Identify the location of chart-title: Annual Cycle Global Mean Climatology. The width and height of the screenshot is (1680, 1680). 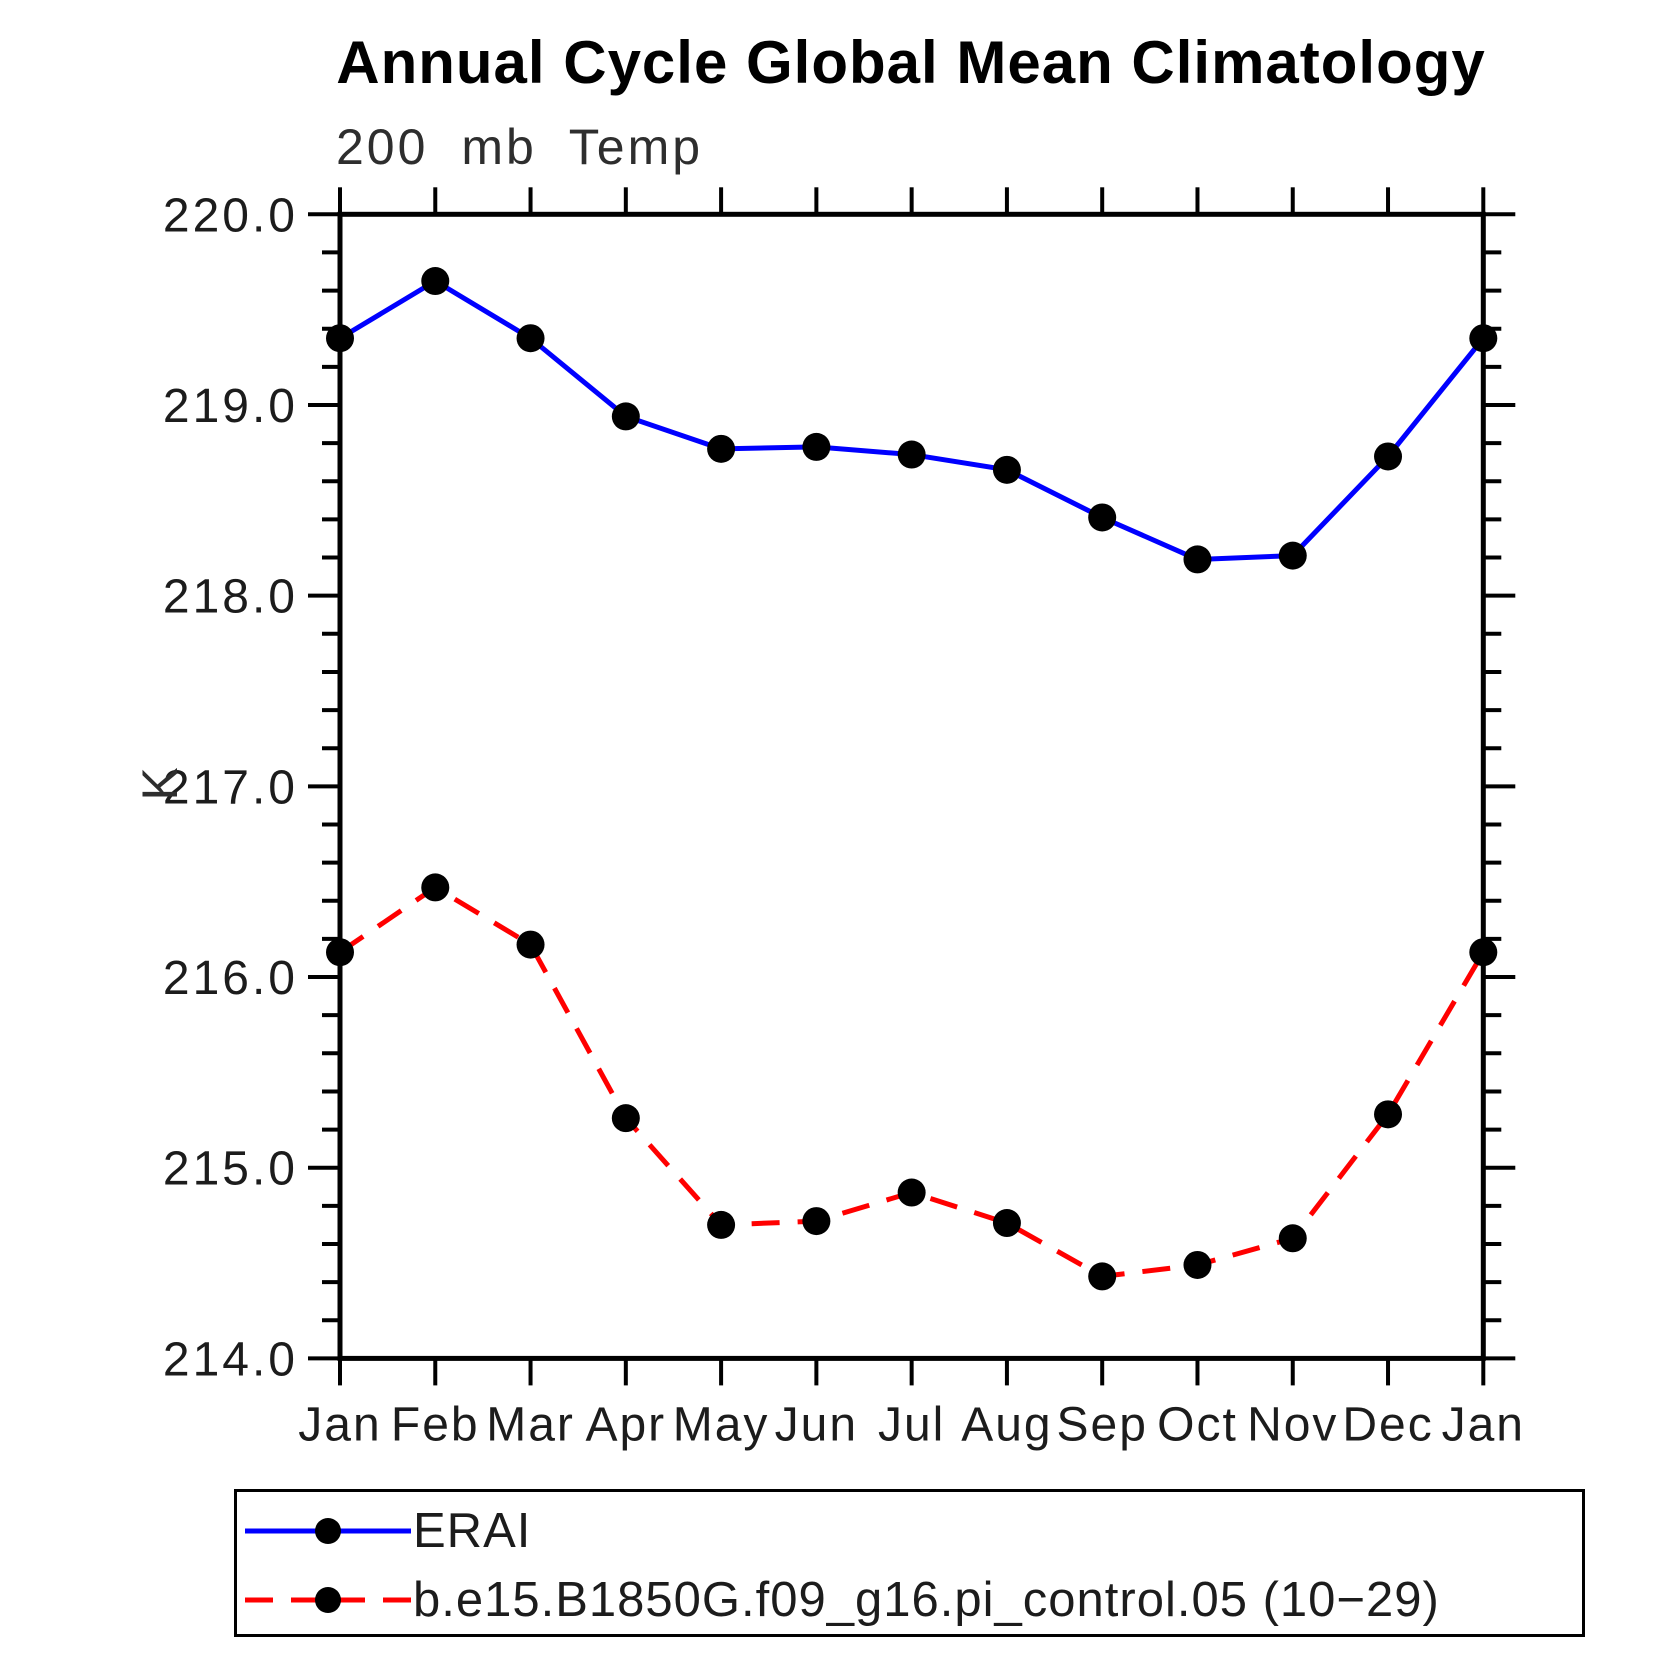
(911, 62).